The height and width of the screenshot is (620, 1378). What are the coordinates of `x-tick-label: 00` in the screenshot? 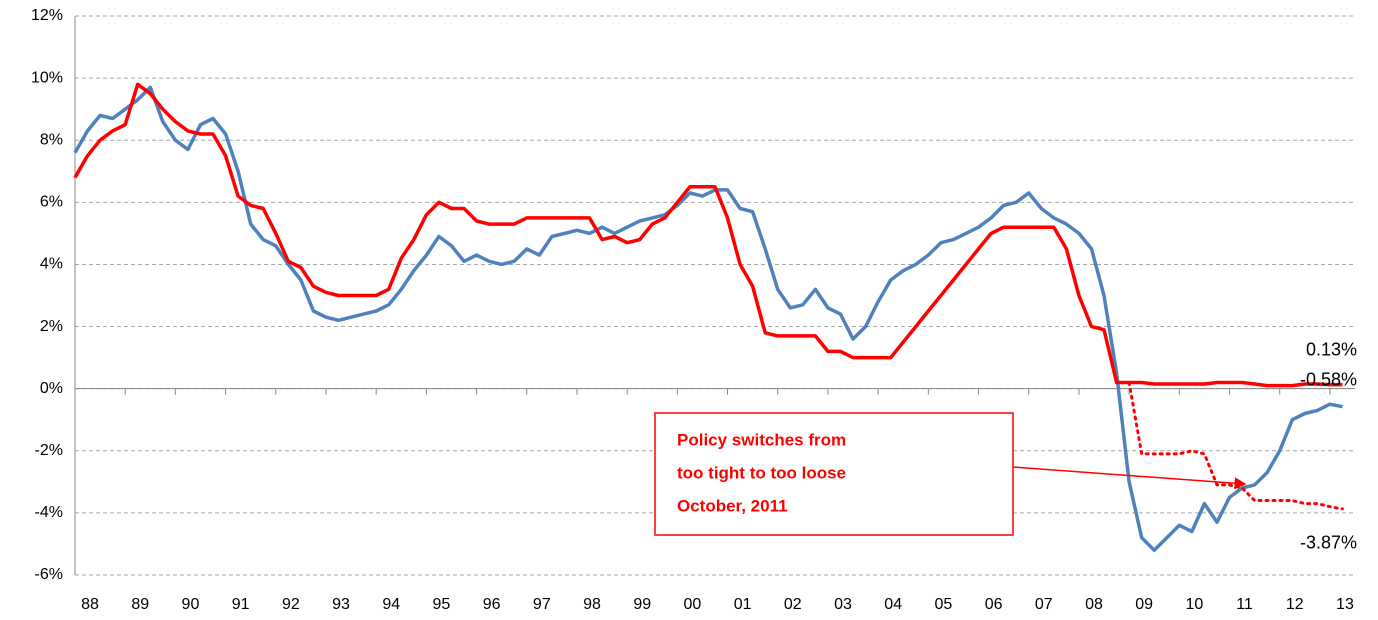 It's located at (693, 604).